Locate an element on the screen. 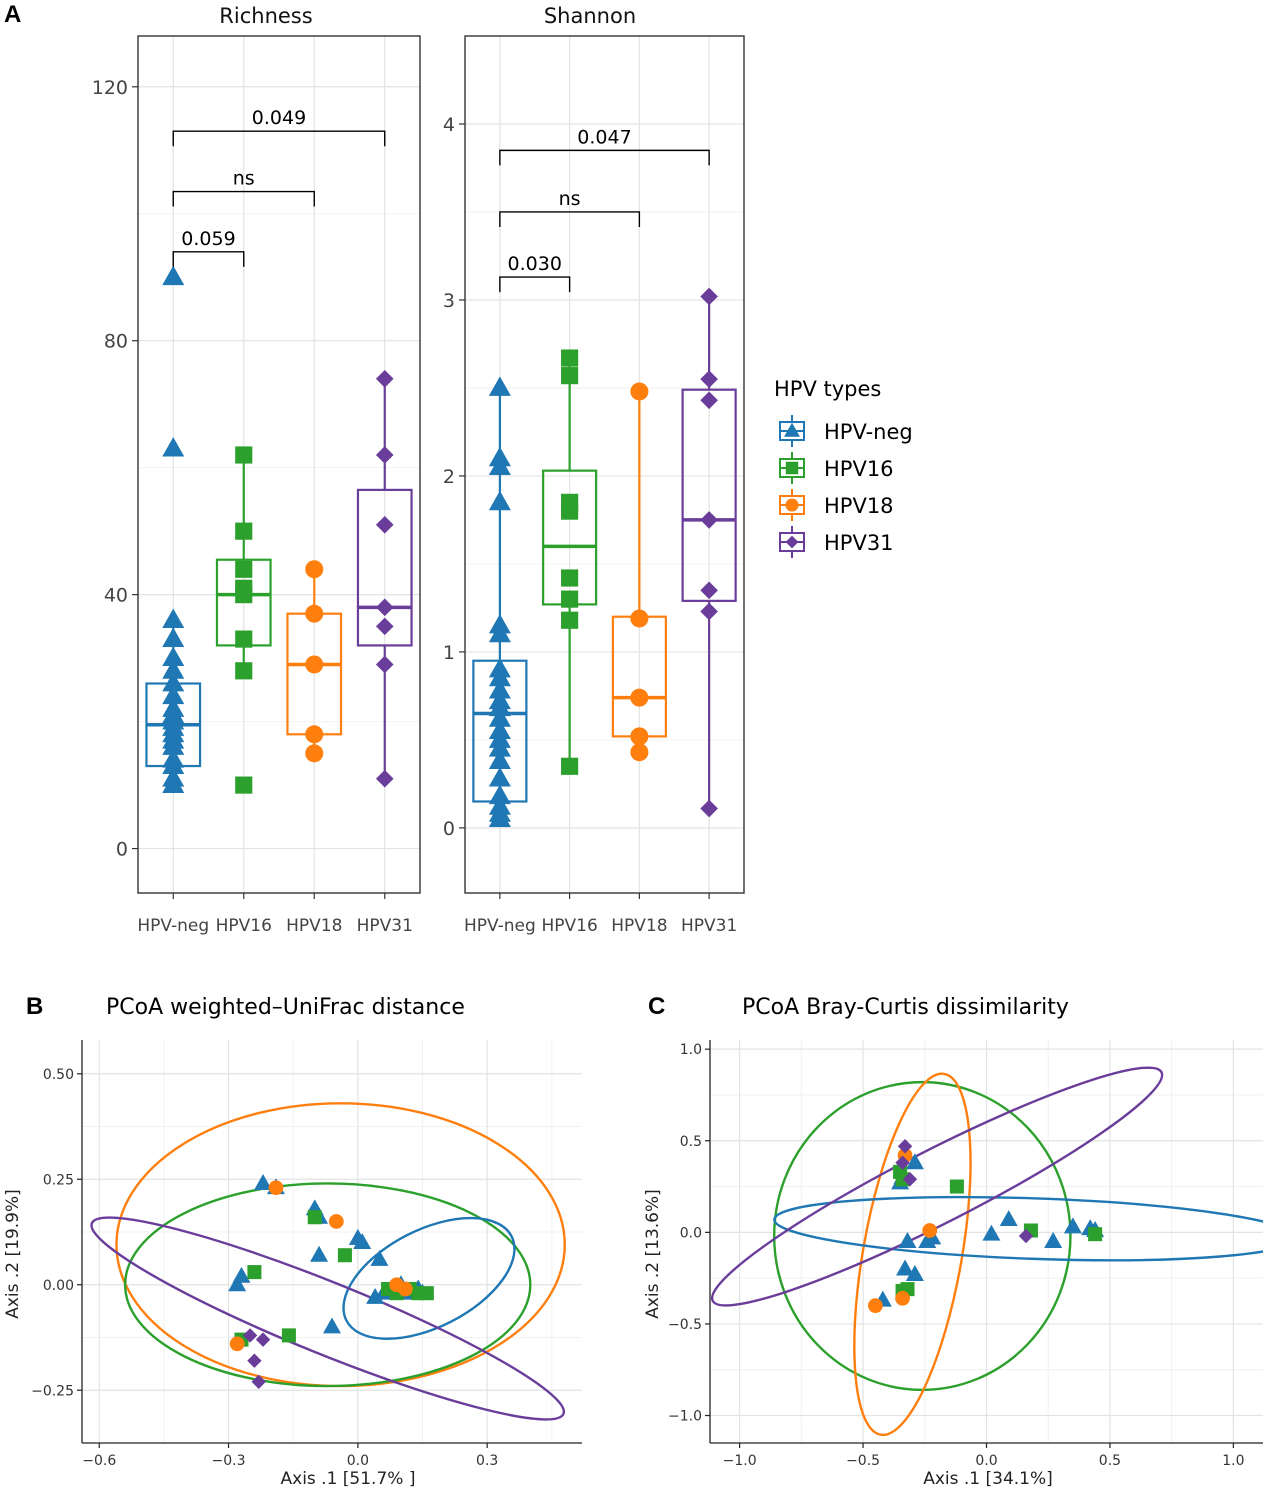 The image size is (1270, 1490). richness-xtick-label: HPV-neg is located at coordinates (173, 926).